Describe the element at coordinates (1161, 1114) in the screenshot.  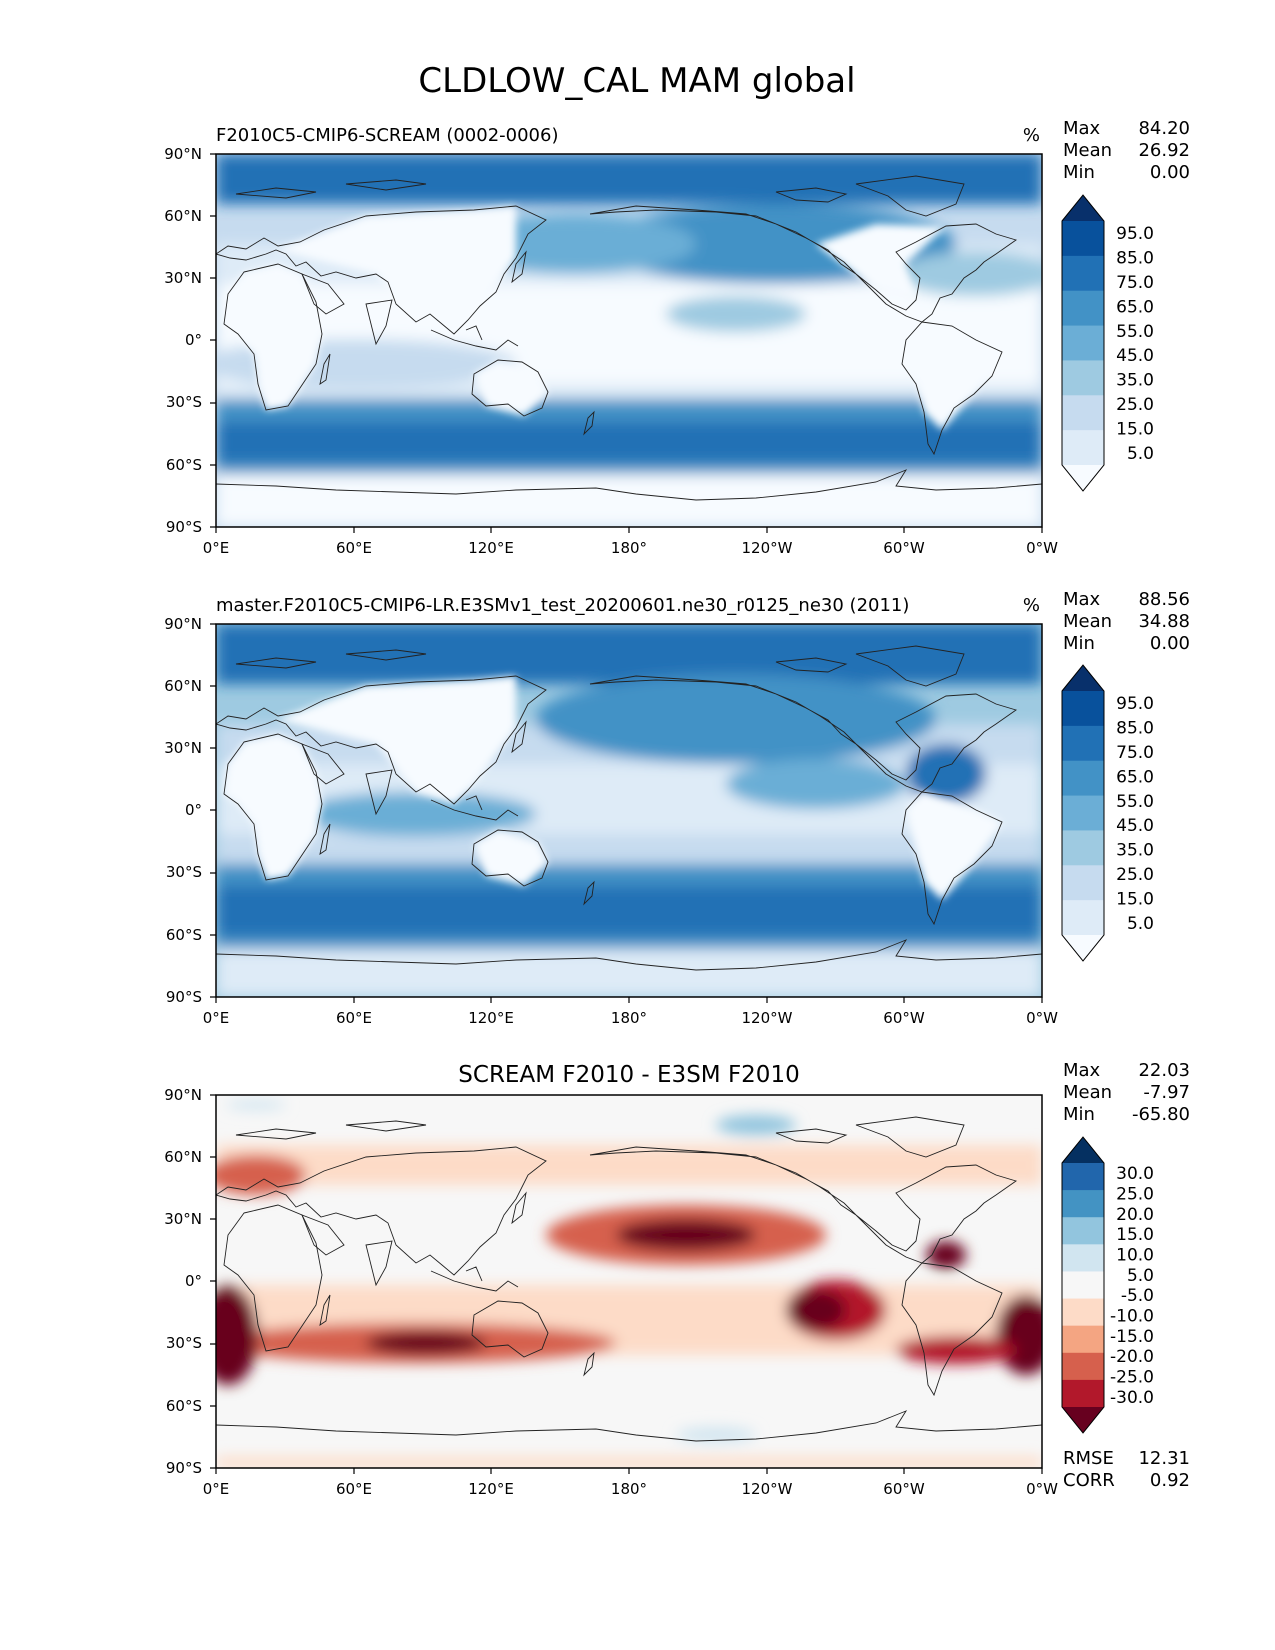
I see `stat-min-value: -65.80` at that location.